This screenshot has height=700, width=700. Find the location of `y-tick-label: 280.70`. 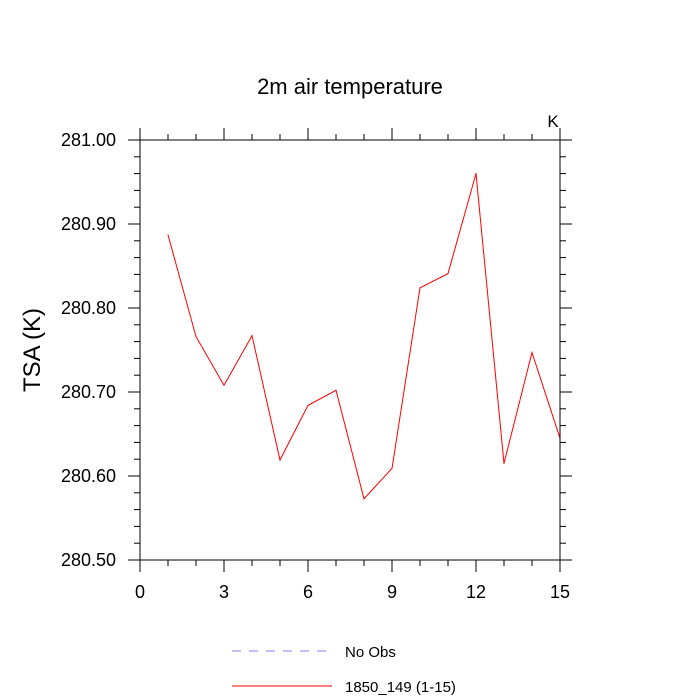

y-tick-label: 280.70 is located at coordinates (88, 392).